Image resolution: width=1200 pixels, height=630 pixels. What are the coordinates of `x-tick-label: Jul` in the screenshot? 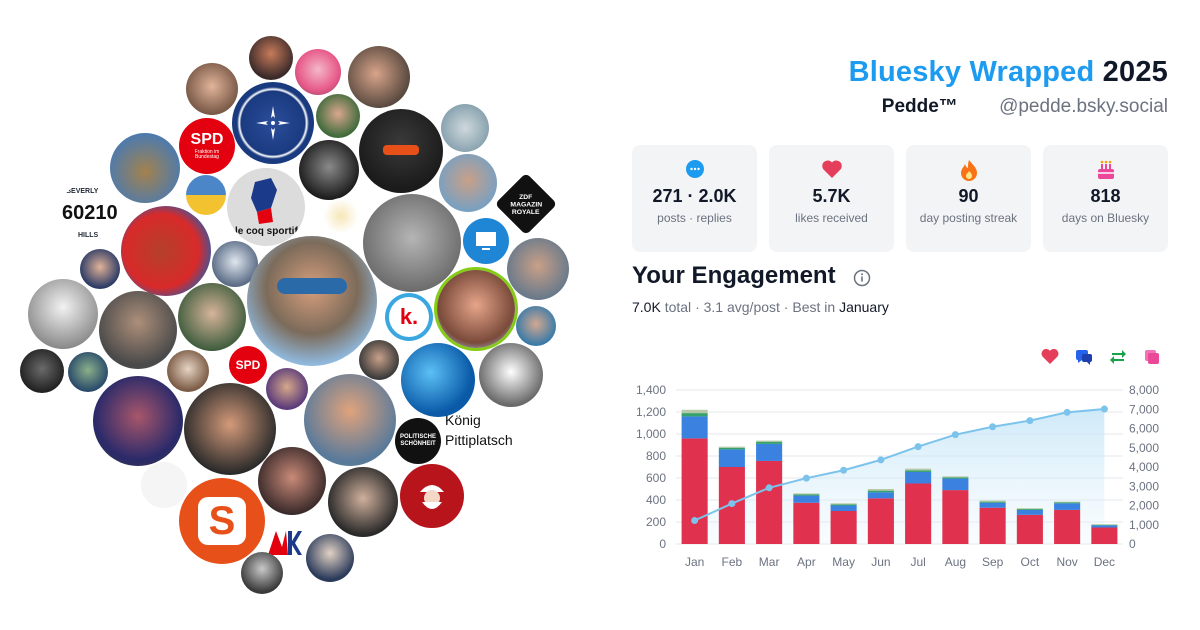 It's located at (917, 562).